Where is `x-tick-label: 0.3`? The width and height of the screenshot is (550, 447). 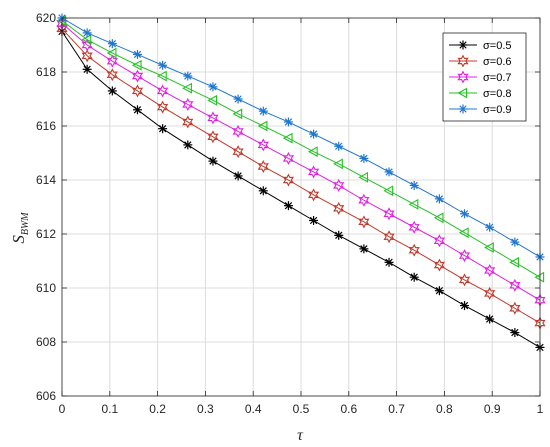 x-tick-label: 0.3 is located at coordinates (205, 409).